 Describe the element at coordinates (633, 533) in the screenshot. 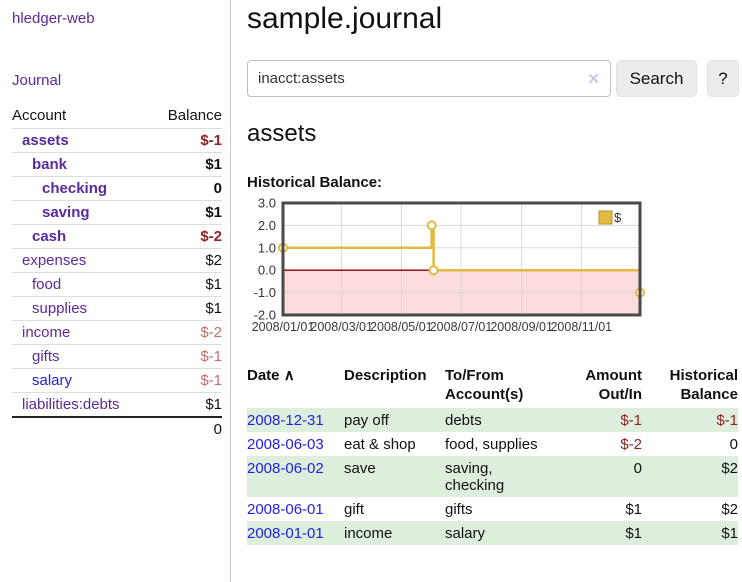

I see `transaction-amount: $1` at that location.